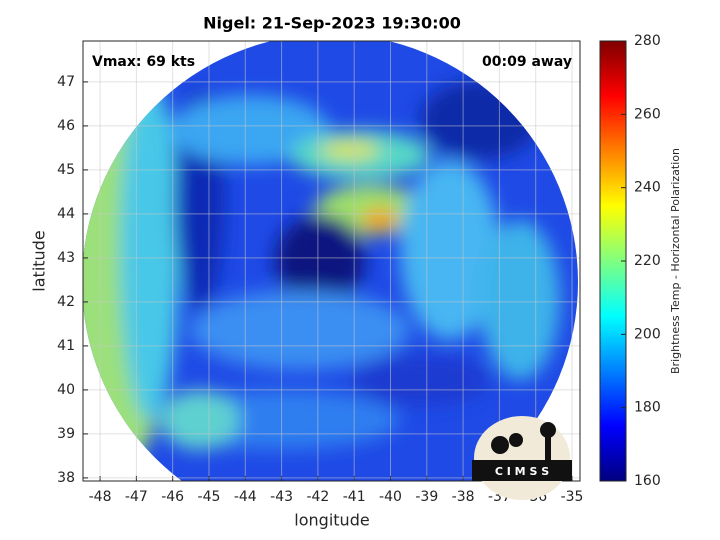 The width and height of the screenshot is (720, 540). What do you see at coordinates (647, 481) in the screenshot?
I see `colorbar-tick-label: 160` at bounding box center [647, 481].